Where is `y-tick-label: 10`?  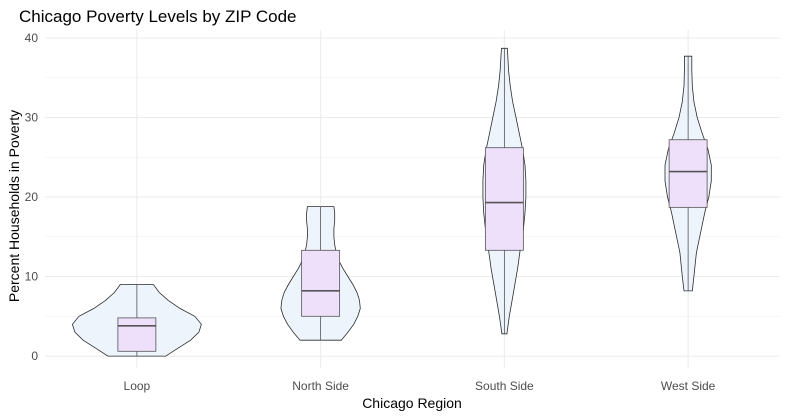
y-tick-label: 10 is located at coordinates (32, 277).